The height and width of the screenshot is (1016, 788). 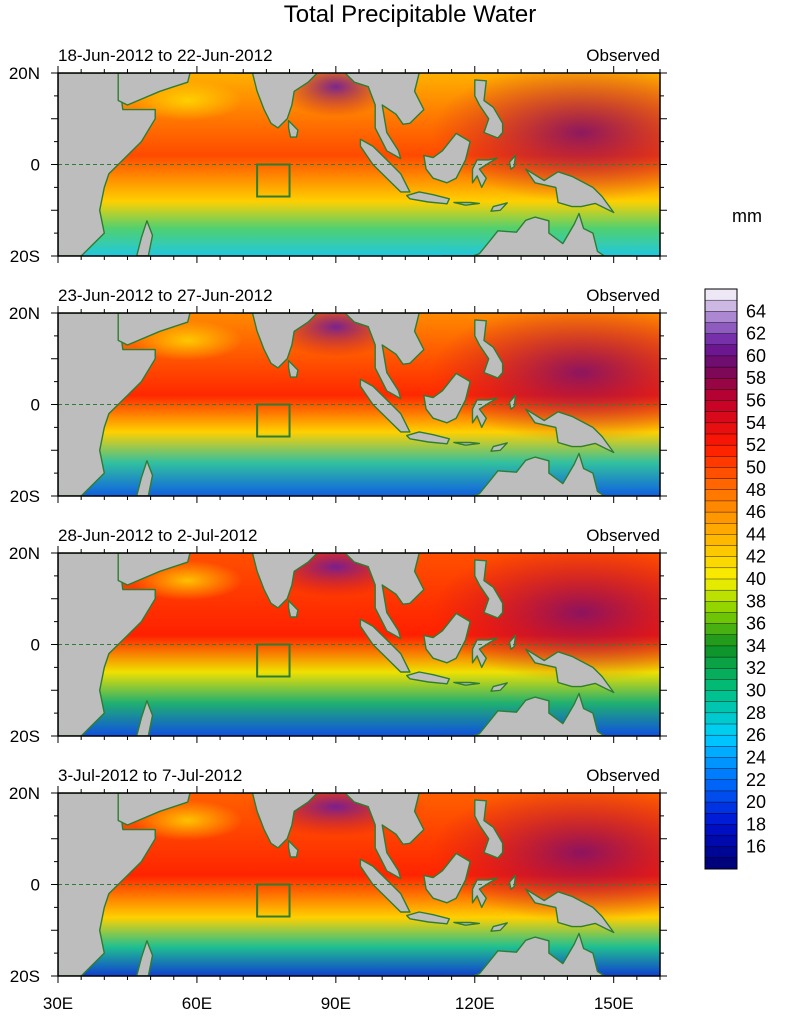 I want to click on colorbar-label: 54, so click(x=756, y=423).